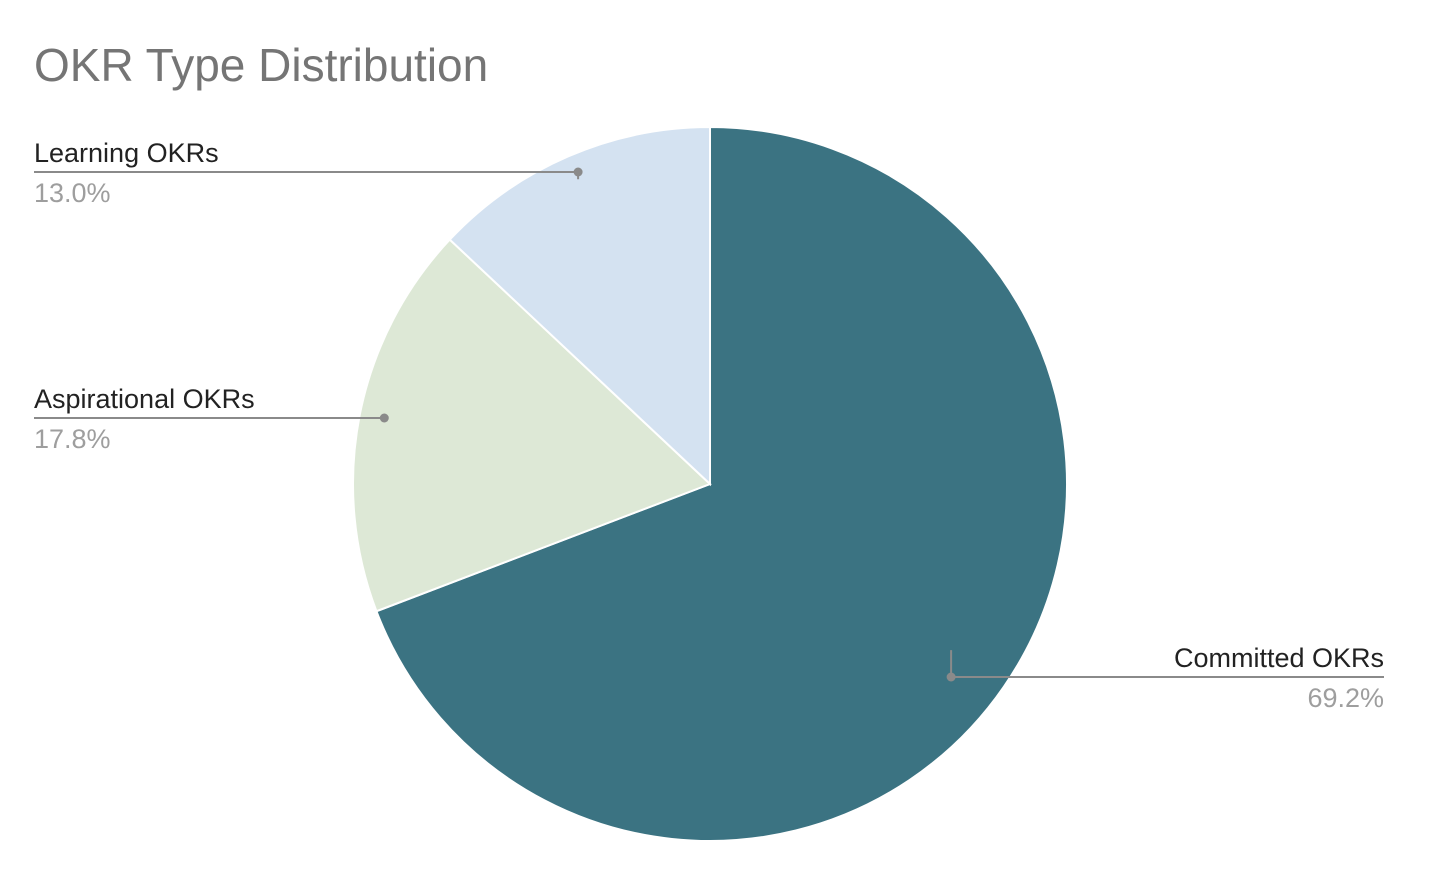 This screenshot has height=876, width=1436. Describe the element at coordinates (144, 399) in the screenshot. I see `slice-name-label: Aspirational OKRs` at that location.